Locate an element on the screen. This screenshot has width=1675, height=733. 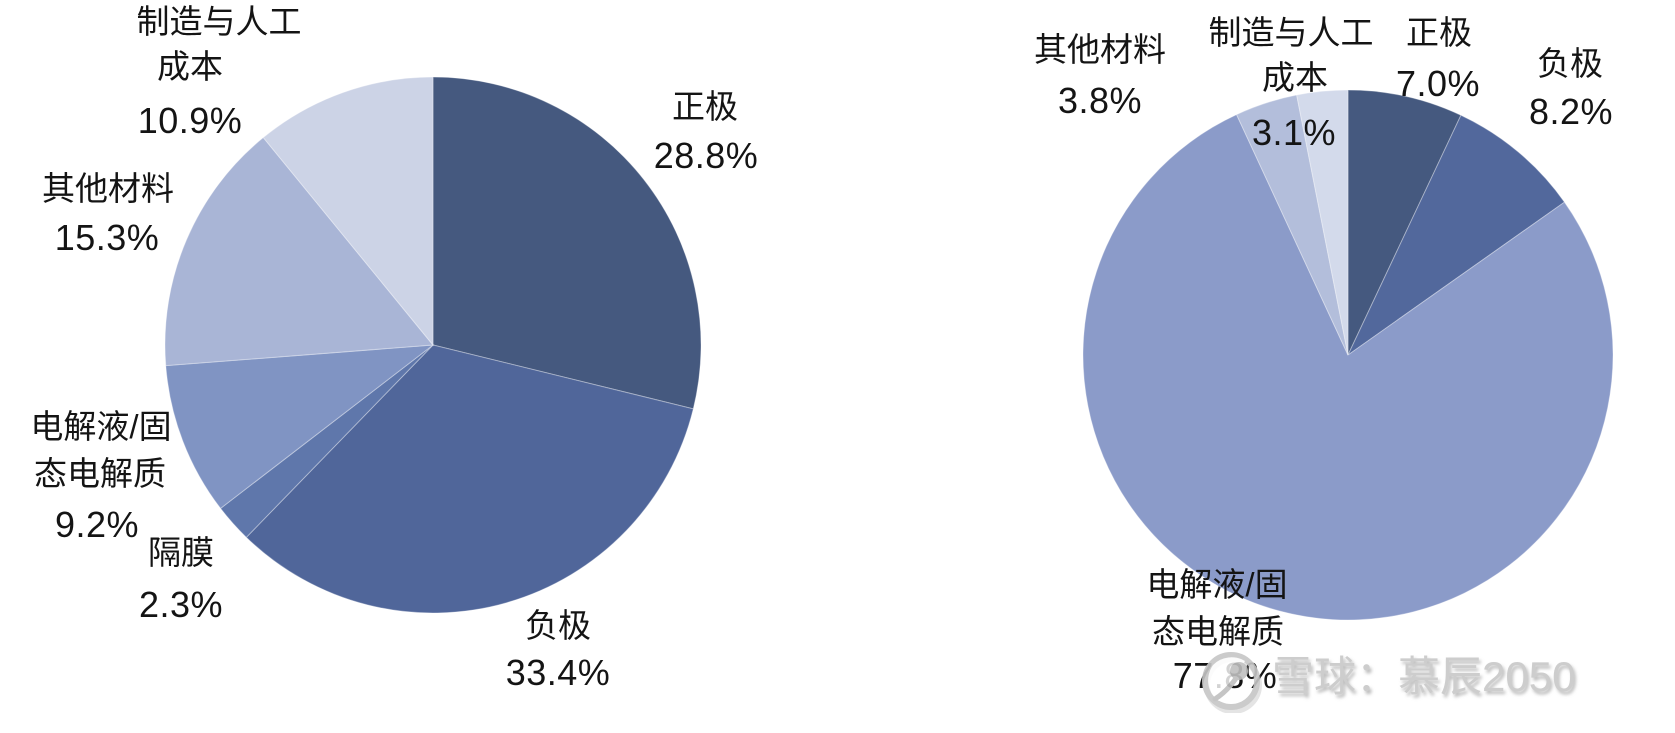
right-label-cathode-value: 7.0% is located at coordinates (1438, 83).